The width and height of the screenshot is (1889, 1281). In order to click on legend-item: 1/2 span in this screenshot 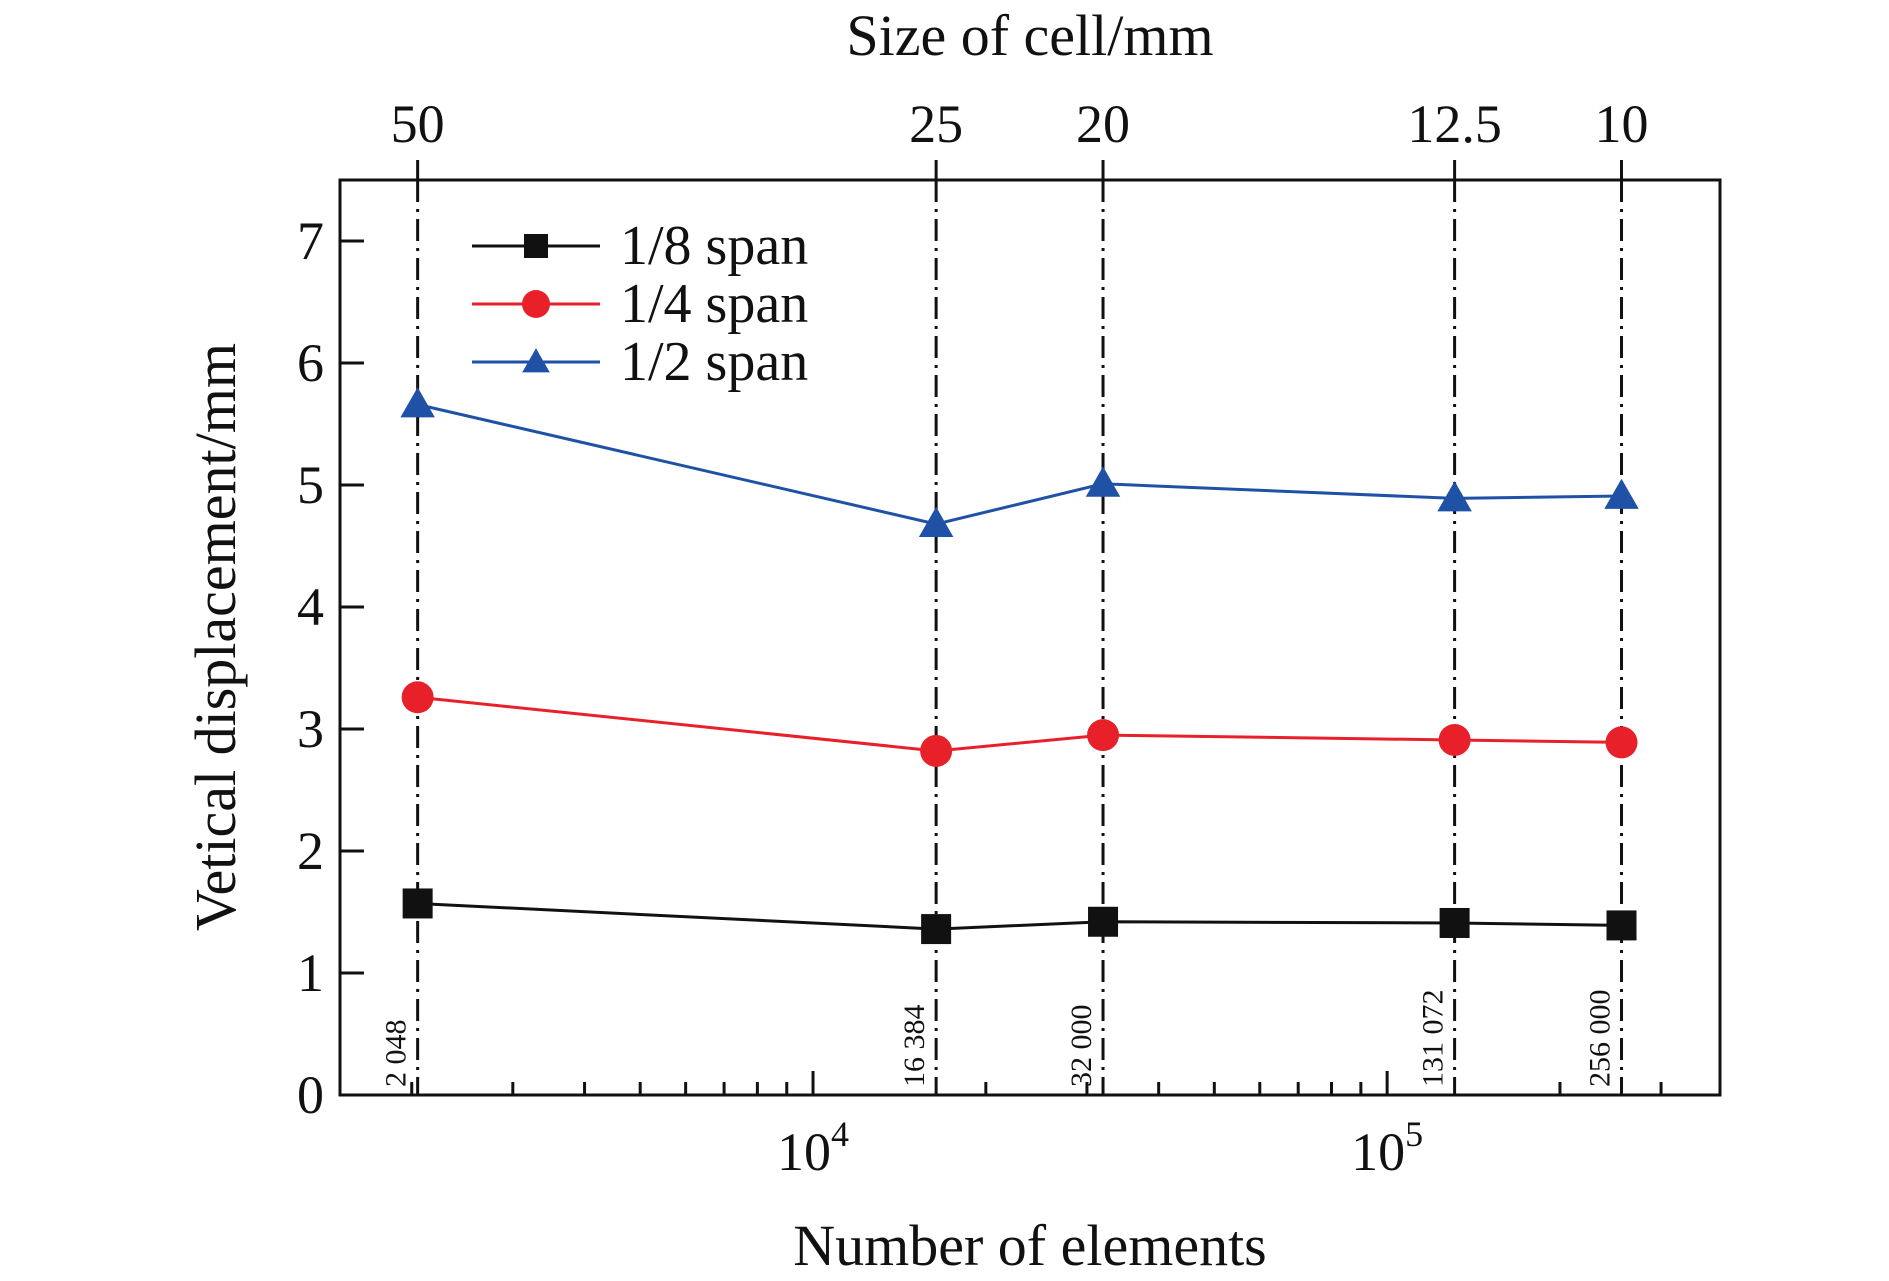, I will do `click(640, 362)`.